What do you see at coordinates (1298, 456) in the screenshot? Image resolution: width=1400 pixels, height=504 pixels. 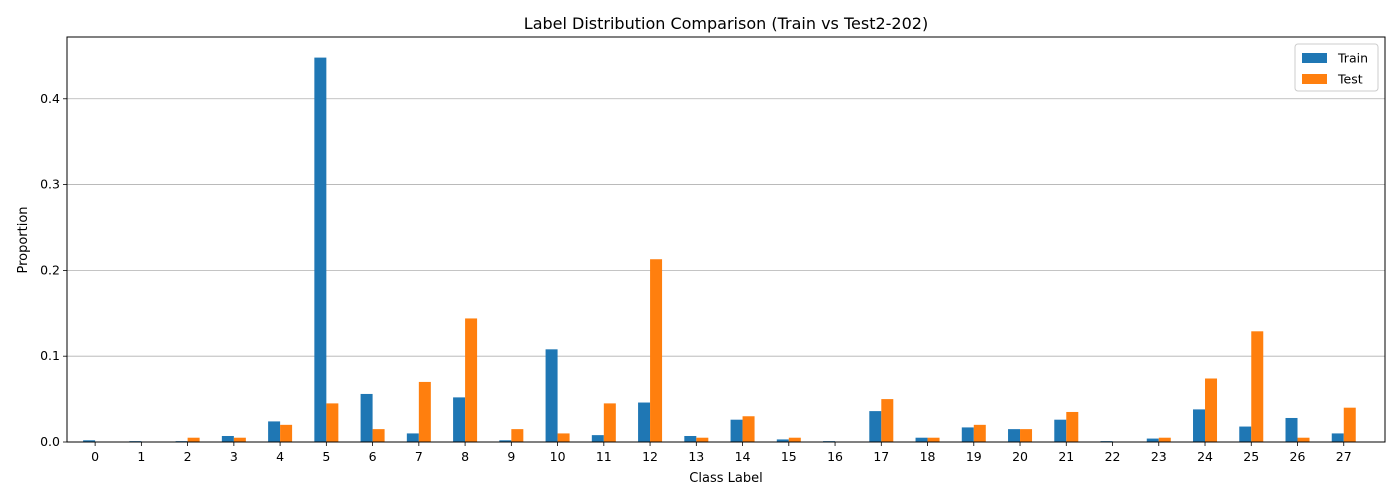 I see `x-tick-label: 26` at bounding box center [1298, 456].